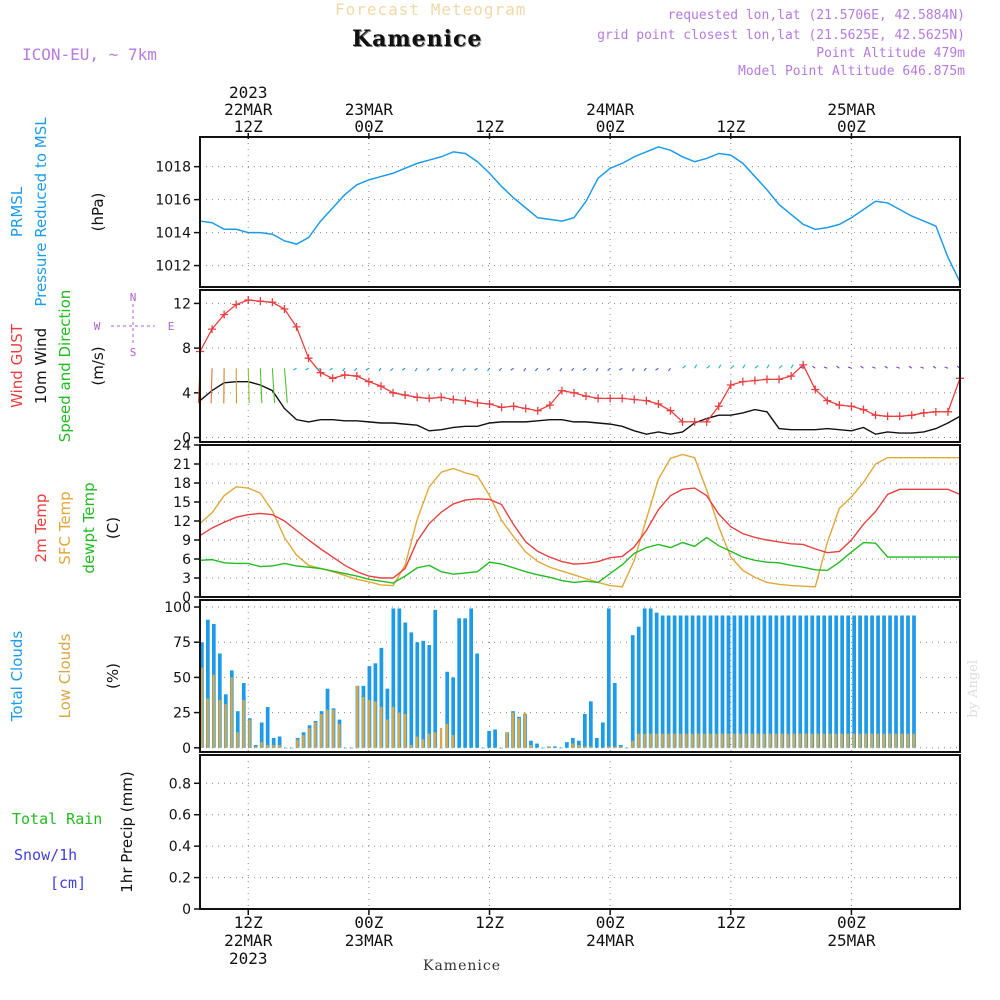 This screenshot has height=1000, width=1000. I want to click on requested-coordinates: requested lon,lat (21.5706E, 42.5884N), so click(816, 15).